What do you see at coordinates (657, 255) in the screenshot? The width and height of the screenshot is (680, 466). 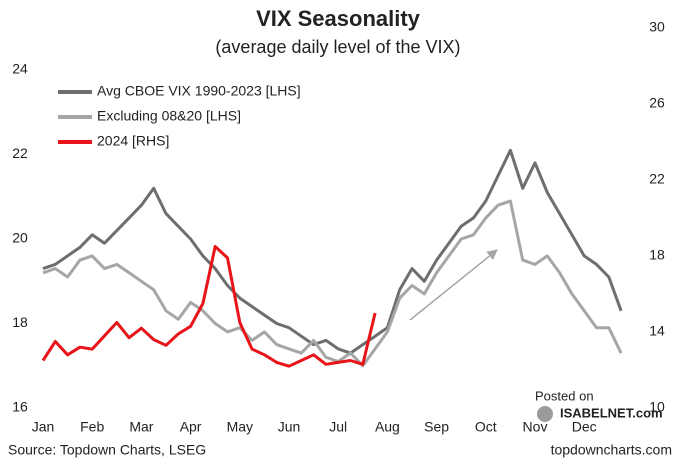 I see `y2-tick-label: 18` at bounding box center [657, 255].